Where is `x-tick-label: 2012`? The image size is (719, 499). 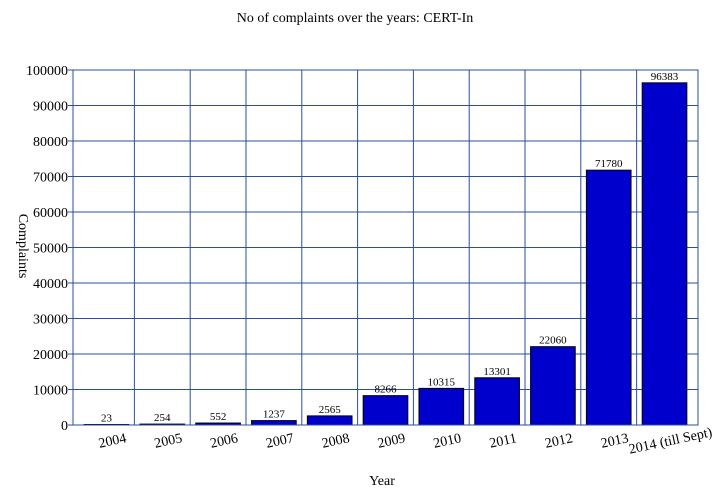
x-tick-label: 2012 is located at coordinates (559, 441).